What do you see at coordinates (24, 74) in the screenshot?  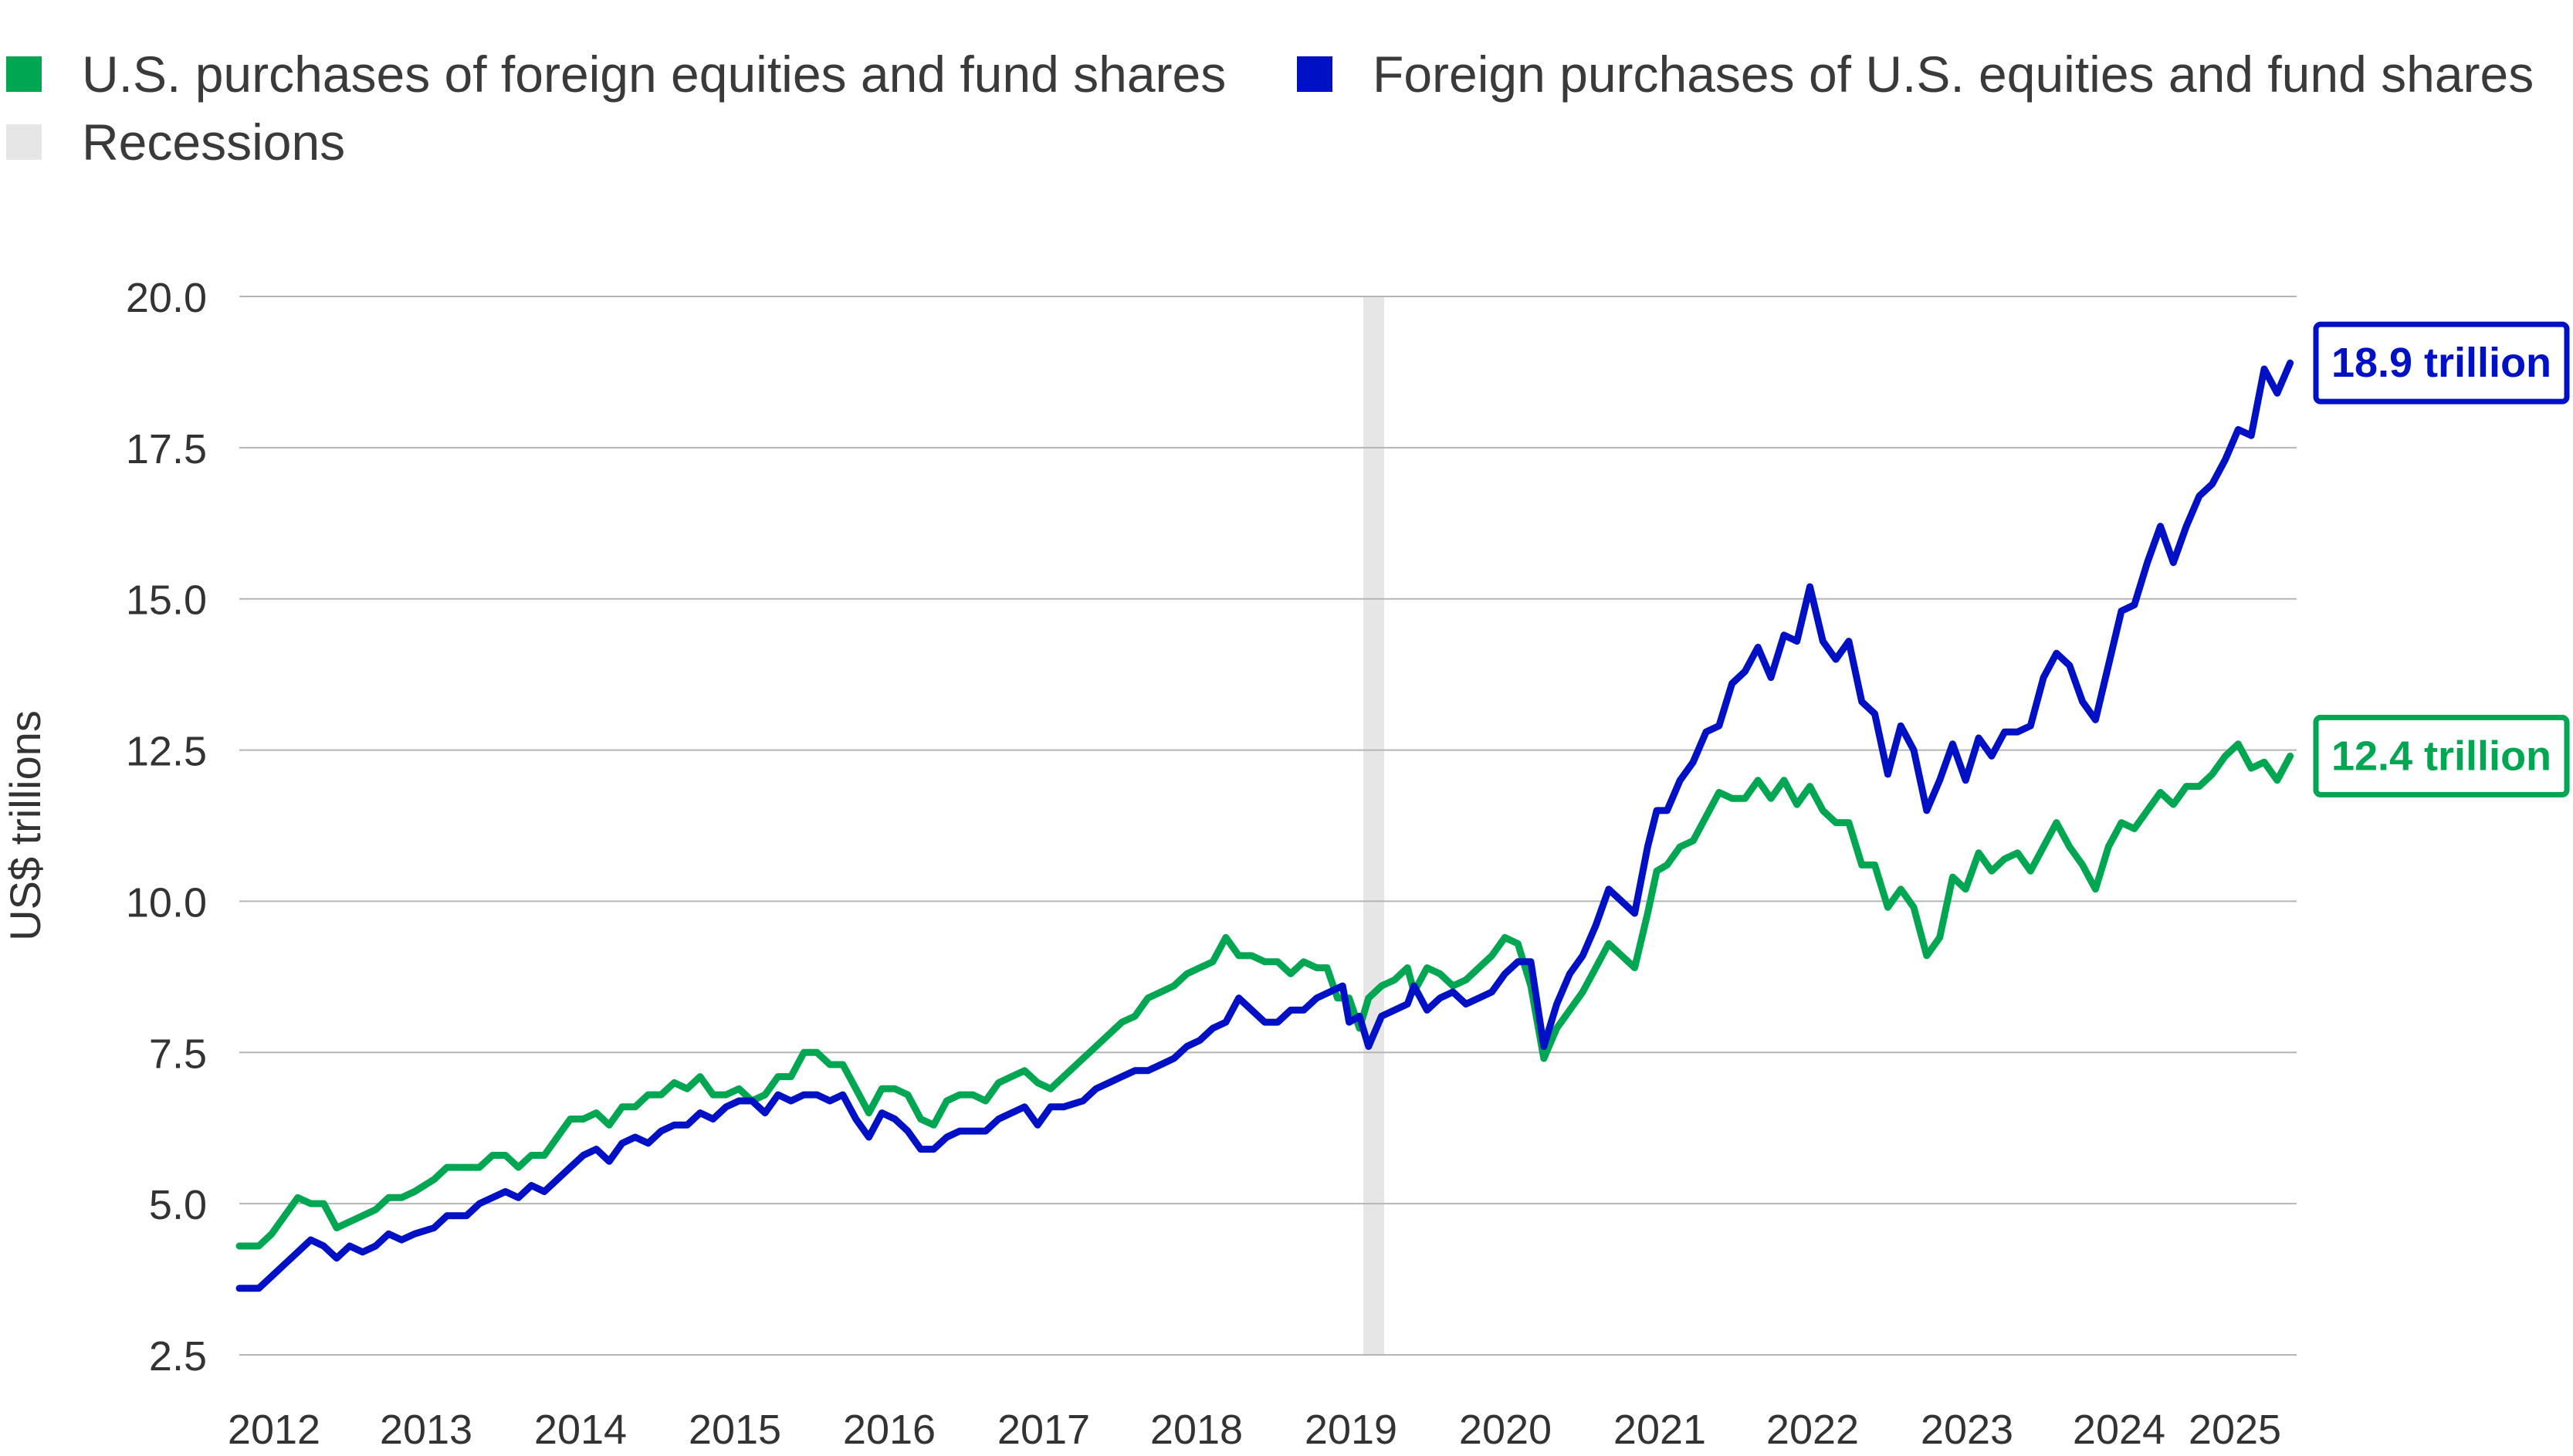 I see `legend-swatch-green` at bounding box center [24, 74].